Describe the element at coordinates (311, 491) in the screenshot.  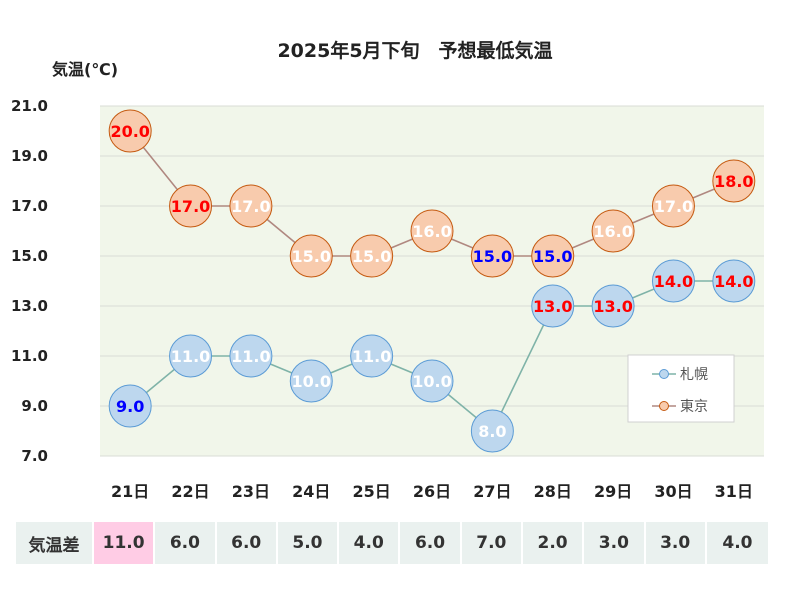
I see `x-tick-label: 24日` at that location.